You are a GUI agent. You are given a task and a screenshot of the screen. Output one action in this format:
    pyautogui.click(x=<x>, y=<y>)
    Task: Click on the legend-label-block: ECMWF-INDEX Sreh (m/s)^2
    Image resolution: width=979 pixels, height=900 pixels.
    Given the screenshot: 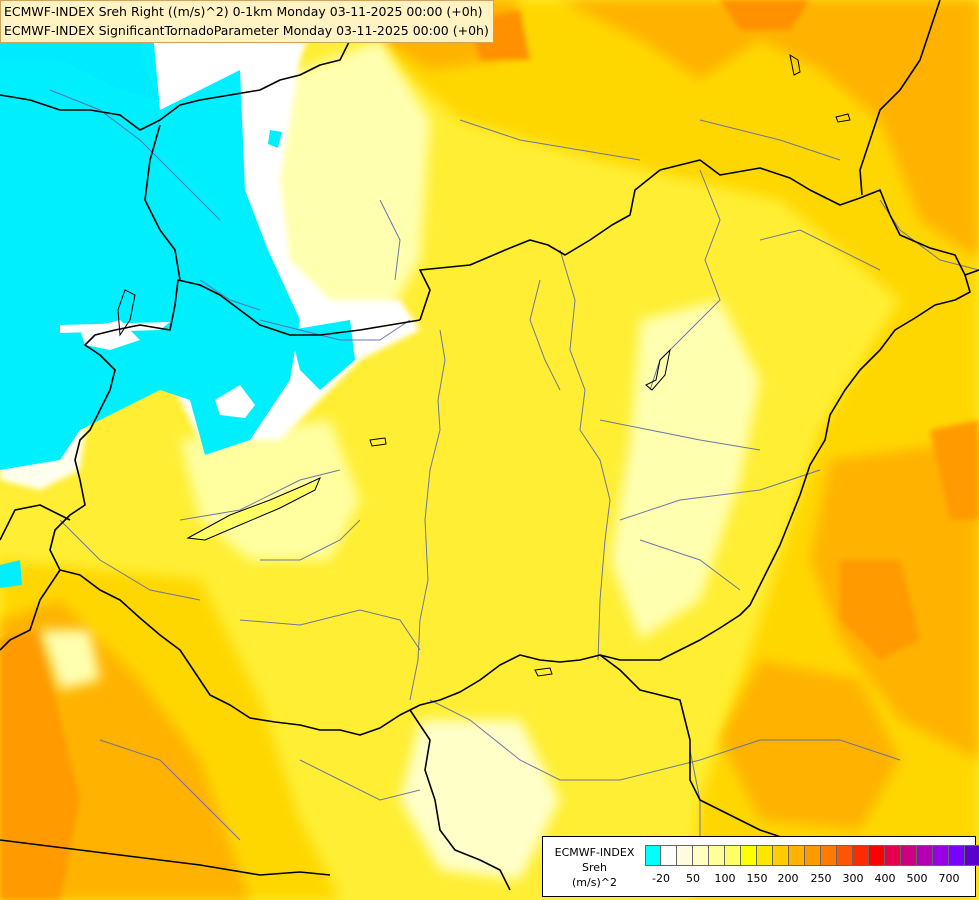 What is the action you would take?
    pyautogui.click(x=594, y=867)
    